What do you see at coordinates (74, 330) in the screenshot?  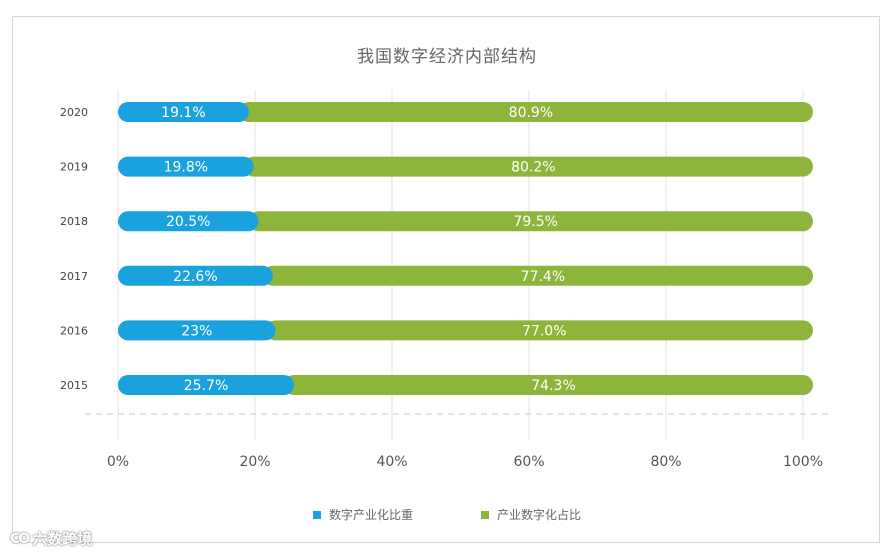 I see `y-tick-label: 2016` at bounding box center [74, 330].